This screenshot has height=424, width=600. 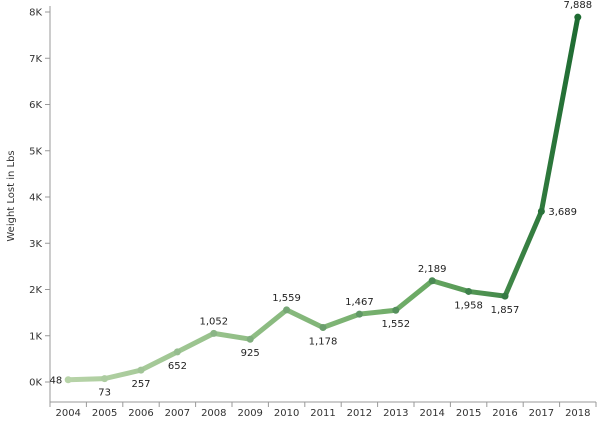 What do you see at coordinates (504, 413) in the screenshot?
I see `x-tick-label: 2016` at bounding box center [504, 413].